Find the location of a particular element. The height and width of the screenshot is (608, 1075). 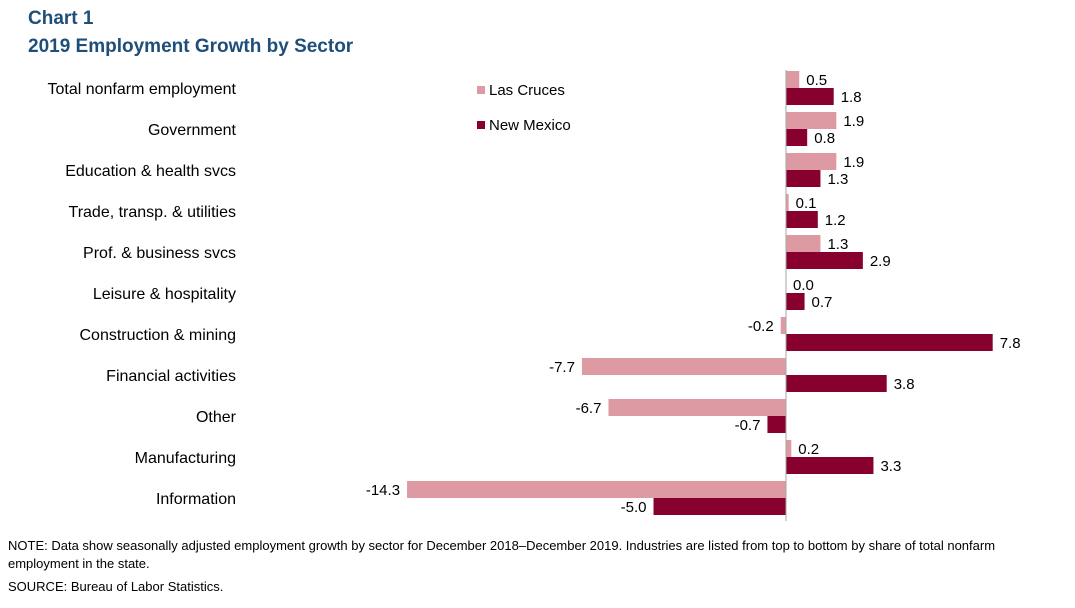

category-label: Government is located at coordinates (192, 130).